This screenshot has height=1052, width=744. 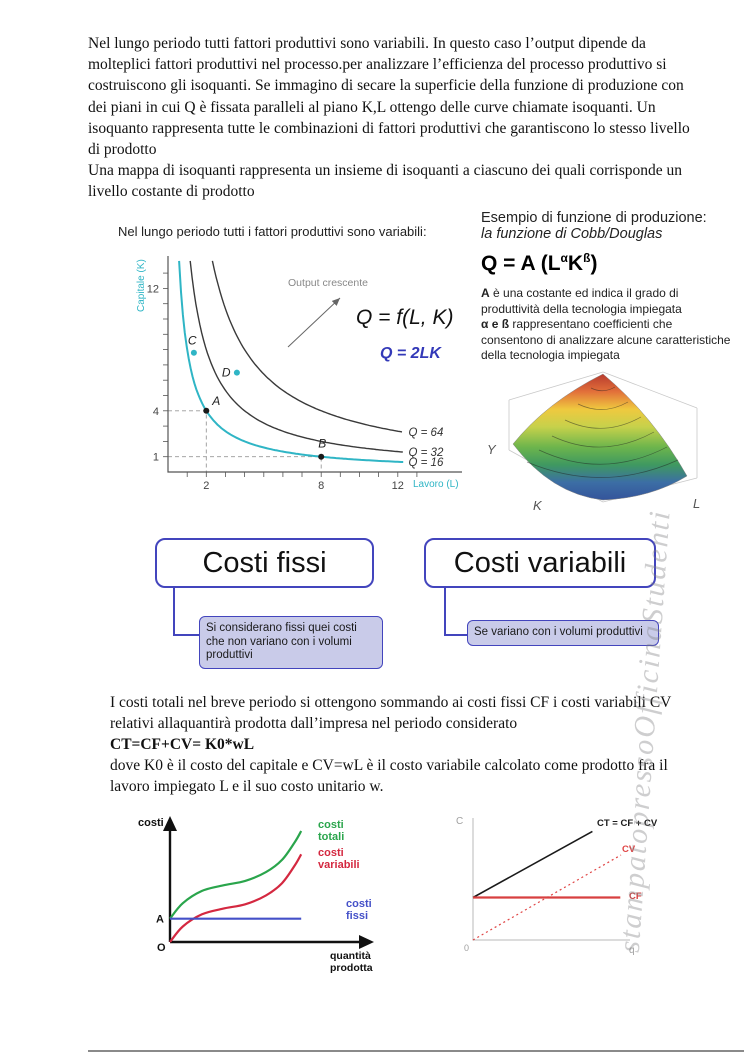 I want to click on surface-body, so click(x=600, y=436).